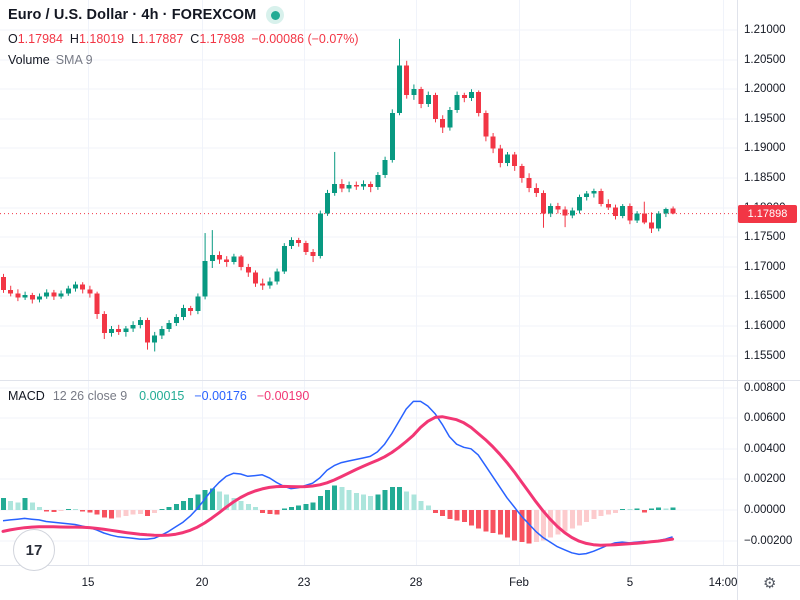 The image size is (800, 600). Describe the element at coordinates (400, 582) in the screenshot. I see `time-axis: 15 20 23 28 Feb 5 14:00` at that location.